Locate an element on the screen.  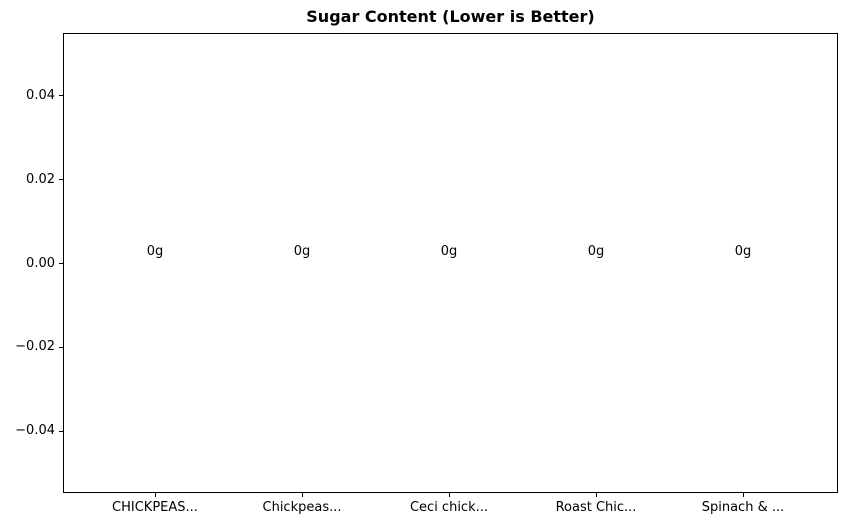
y-tick-label: 0.00 is located at coordinates (40, 263).